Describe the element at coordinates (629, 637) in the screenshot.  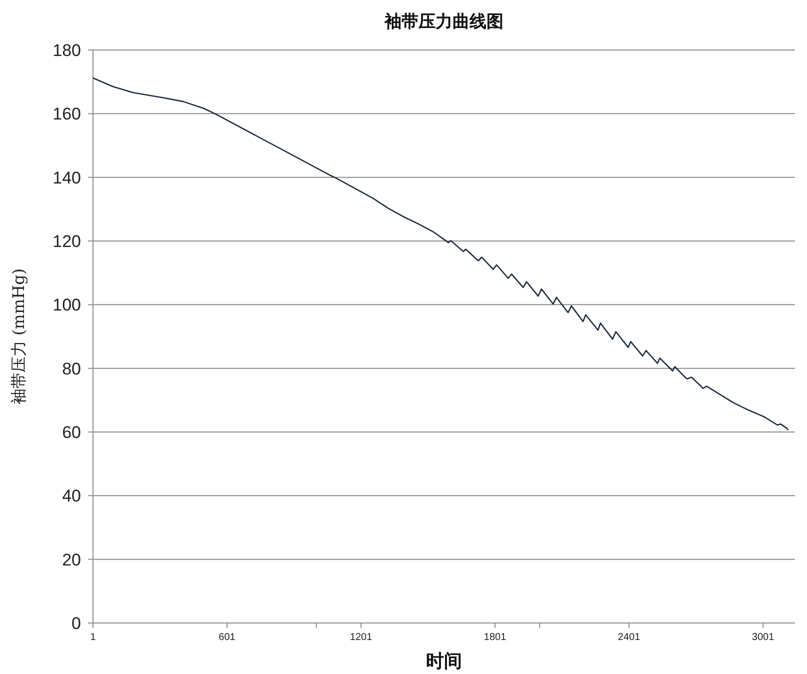
I see `x-tick-label: 2401` at that location.